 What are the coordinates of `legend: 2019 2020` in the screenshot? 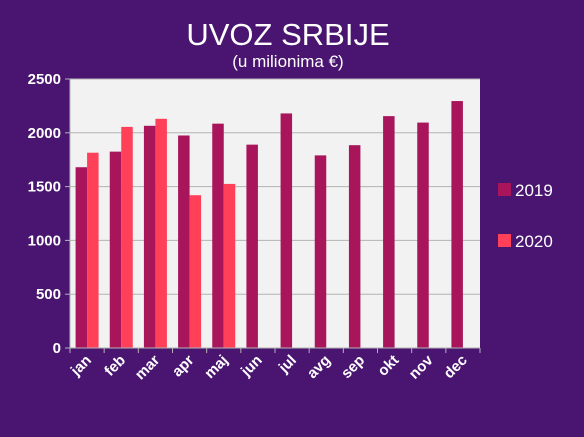 It's located at (525, 216).